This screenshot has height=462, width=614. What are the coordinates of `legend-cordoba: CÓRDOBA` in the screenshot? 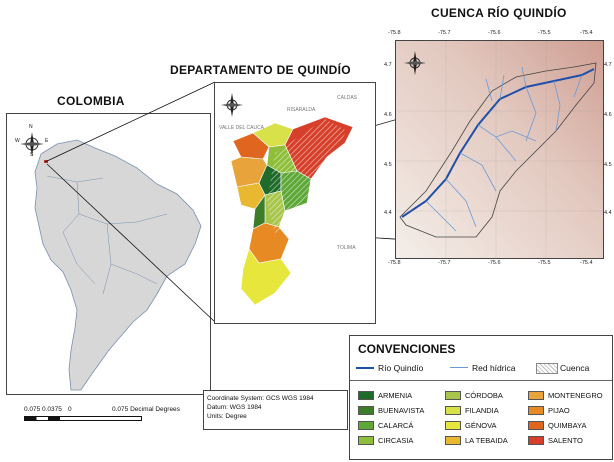 It's located at (484, 395).